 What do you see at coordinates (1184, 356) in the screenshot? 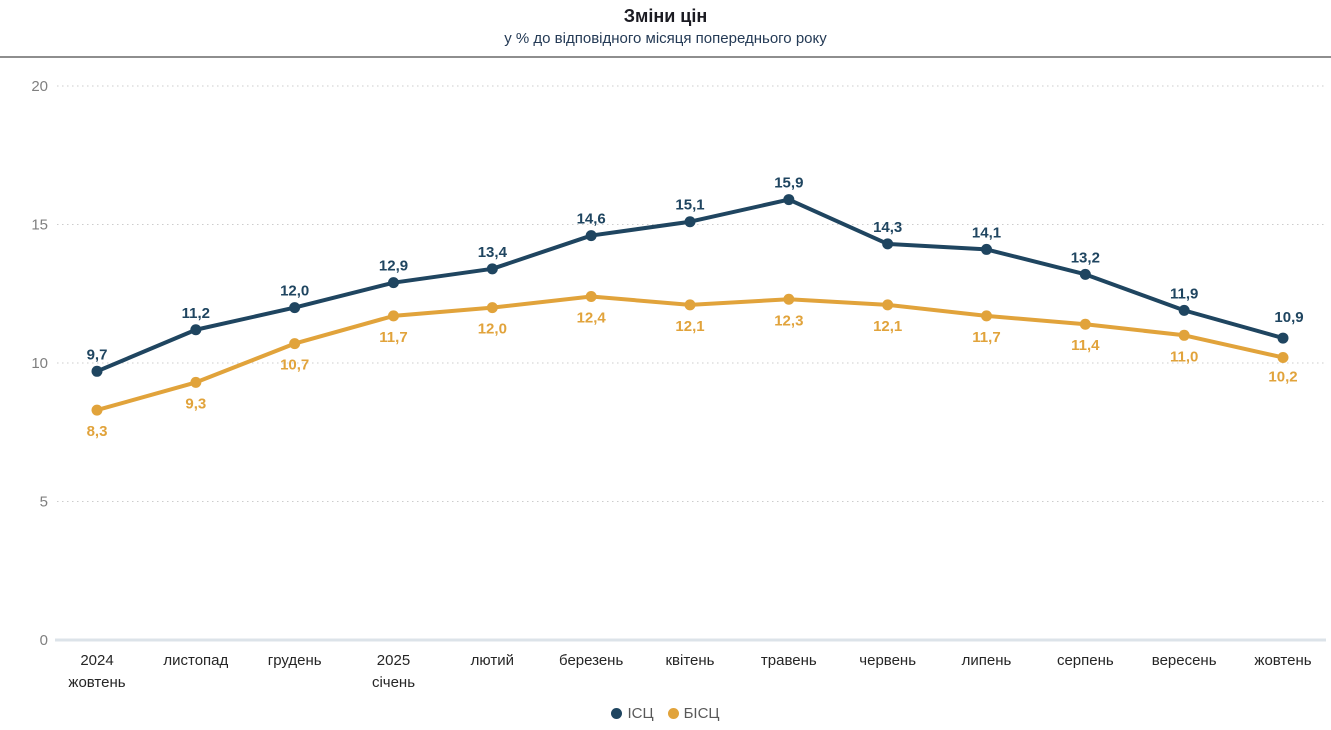
I see `data-label-БІСЦ: 11,0` at bounding box center [1184, 356].